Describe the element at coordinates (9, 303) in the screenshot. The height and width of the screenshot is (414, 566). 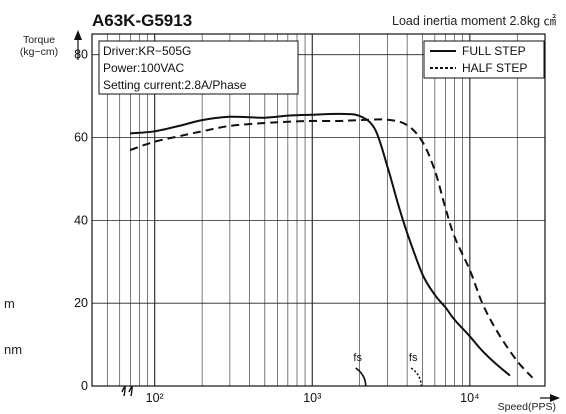
I see `side-fragment-m: m` at that location.